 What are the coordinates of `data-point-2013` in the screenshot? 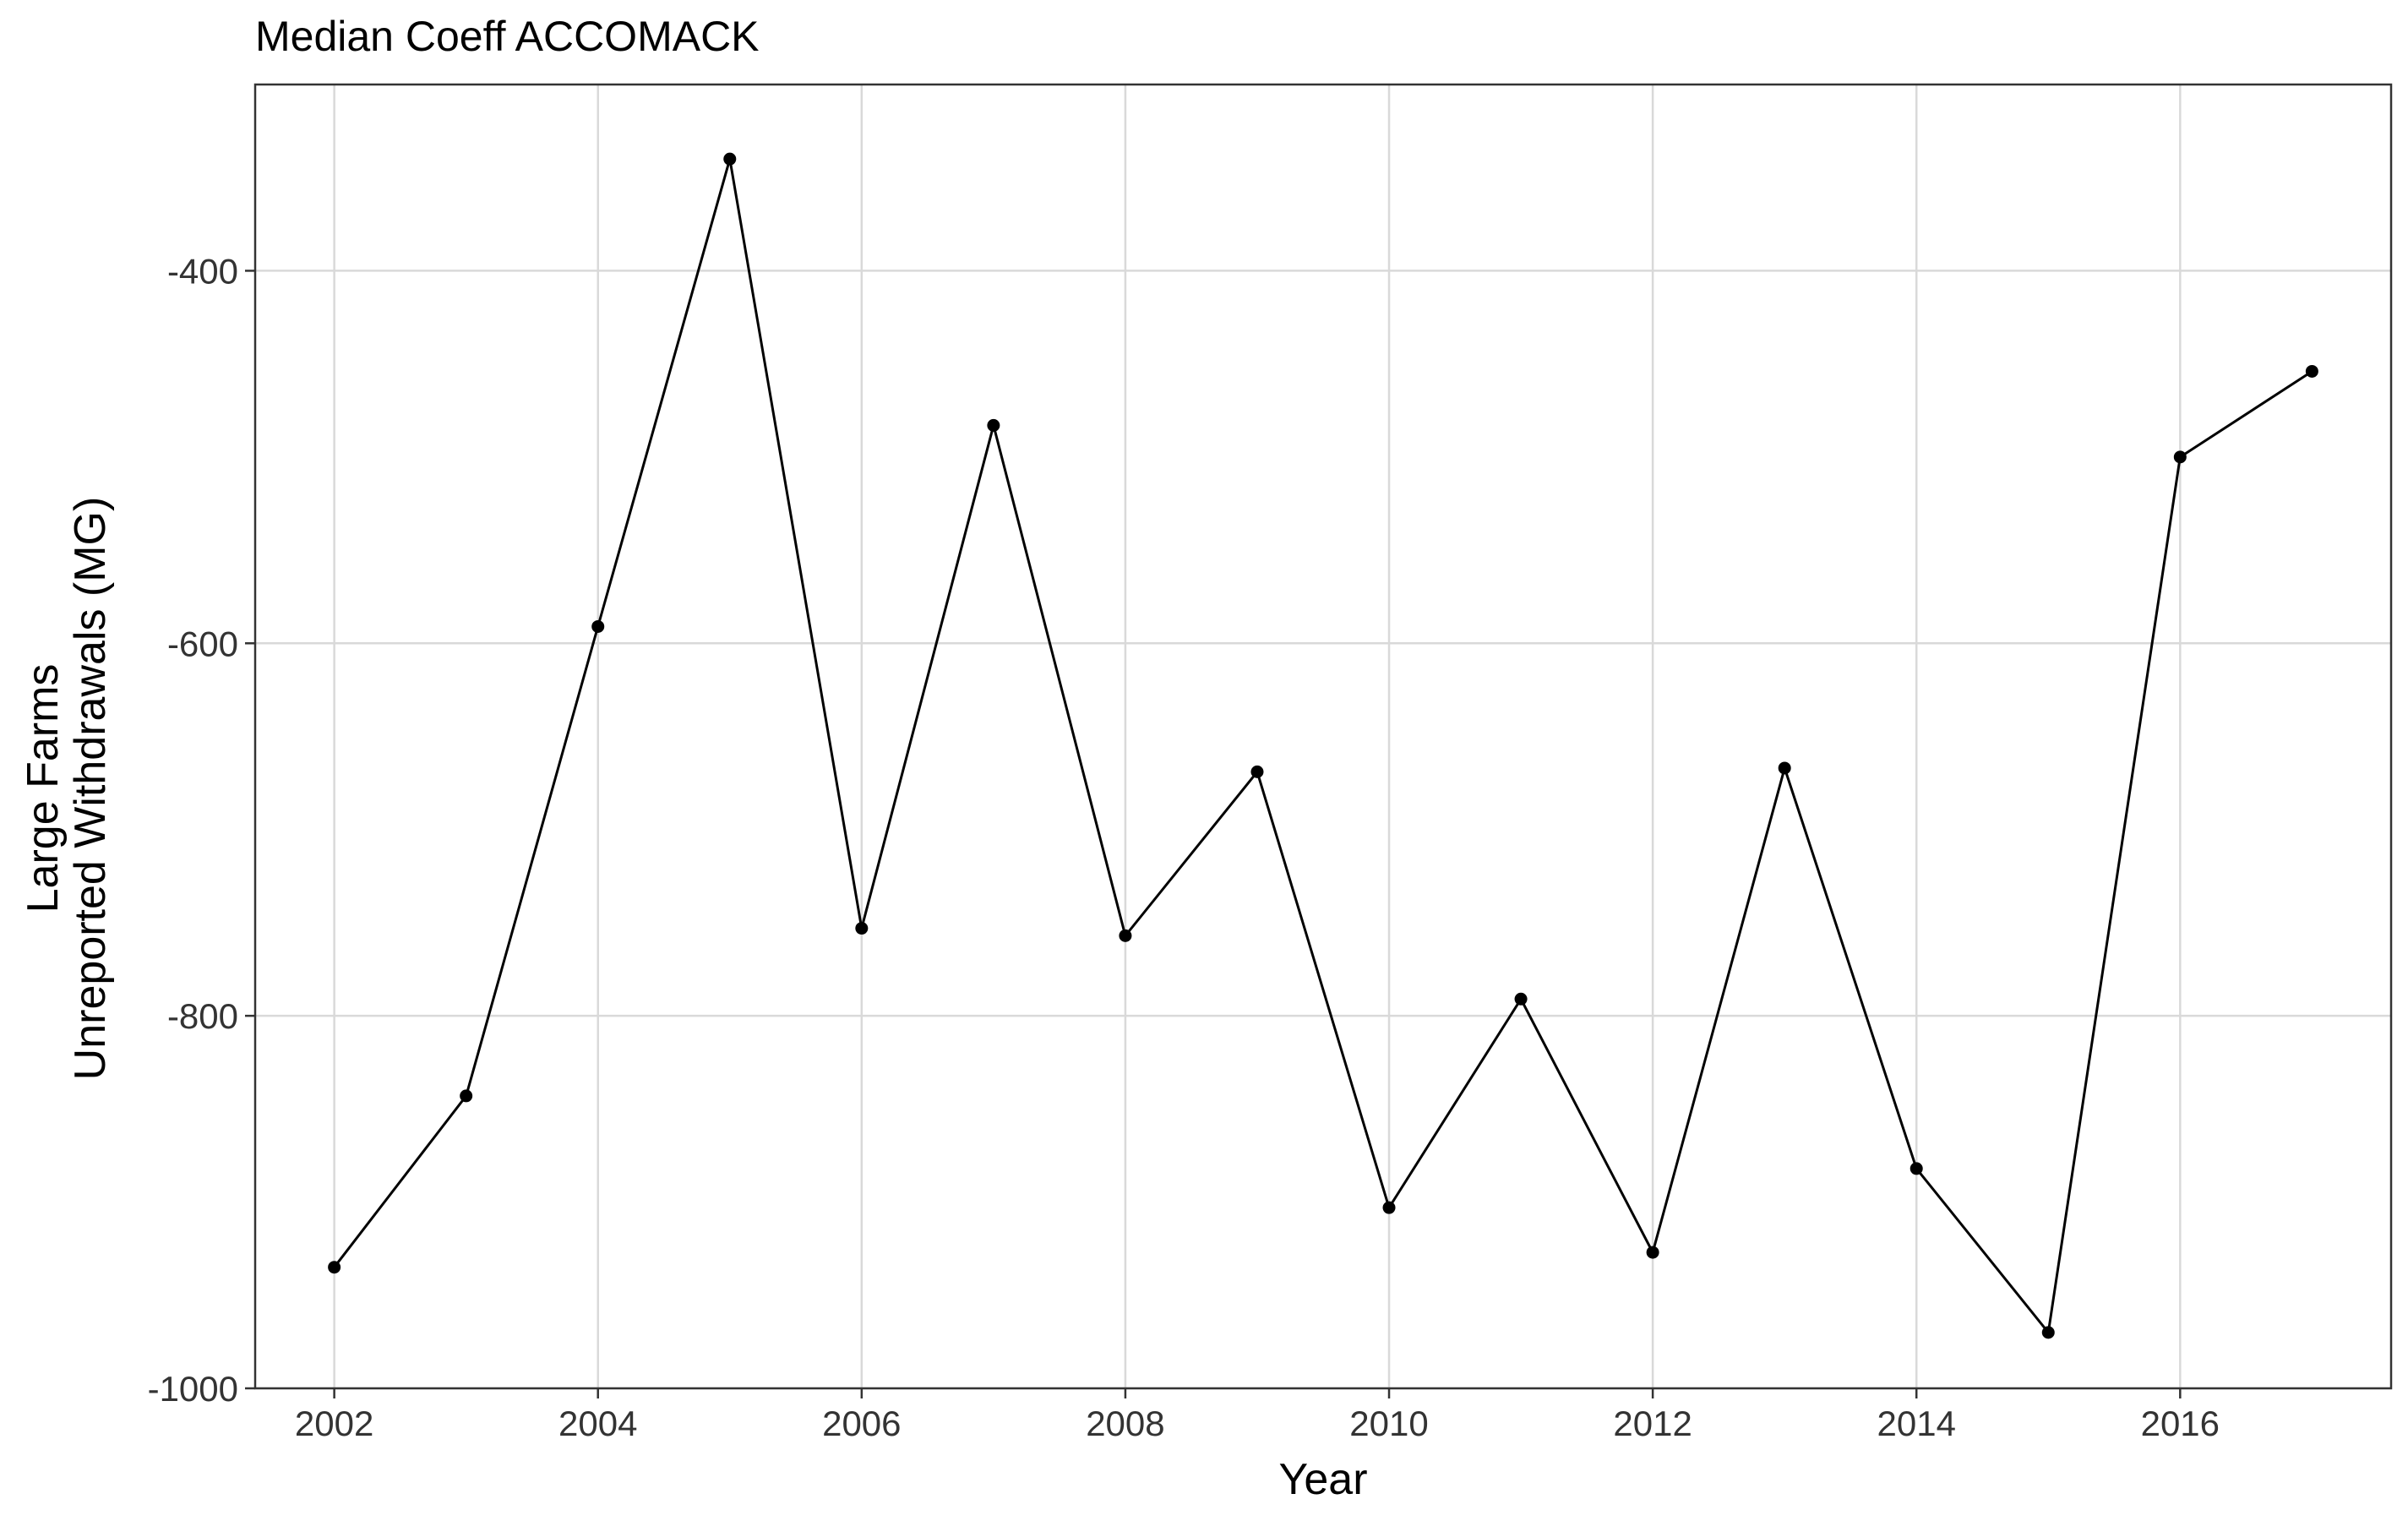 It's located at (1785, 768).